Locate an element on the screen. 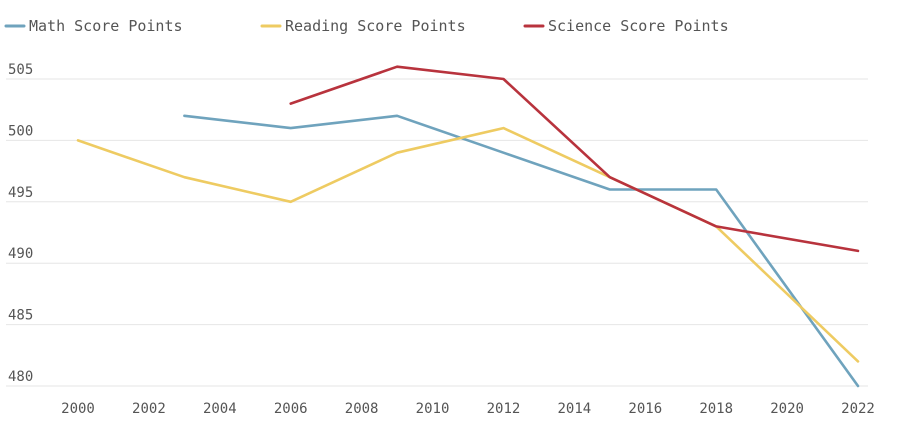  legend-label: Math Score Points is located at coordinates (106, 26).